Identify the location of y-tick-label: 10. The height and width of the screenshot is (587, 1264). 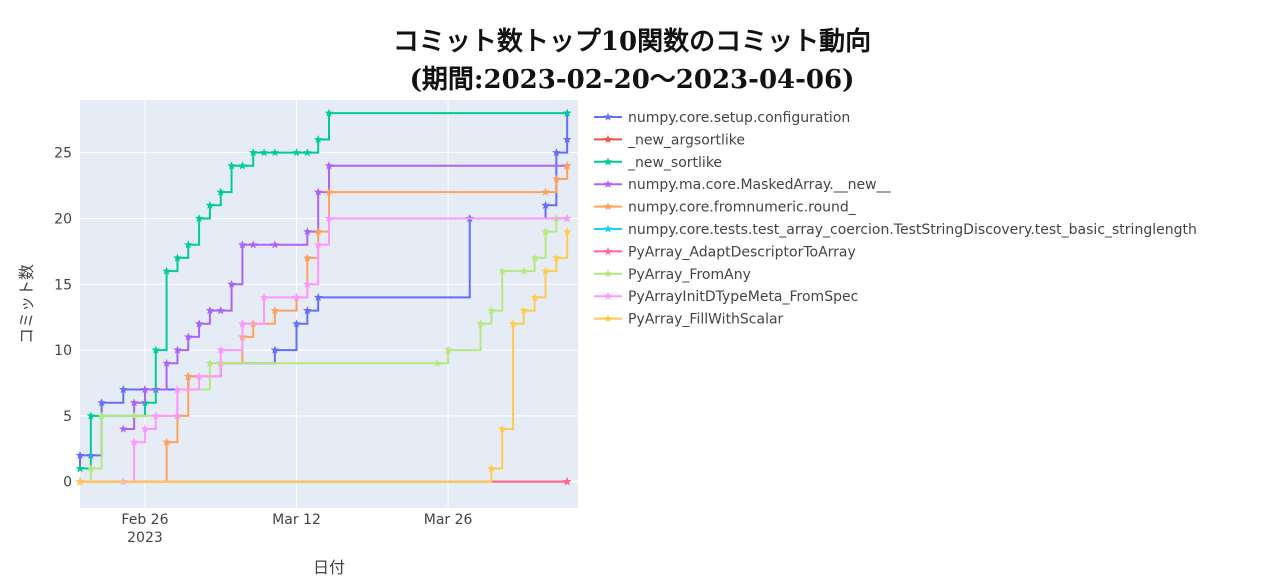
(63, 351).